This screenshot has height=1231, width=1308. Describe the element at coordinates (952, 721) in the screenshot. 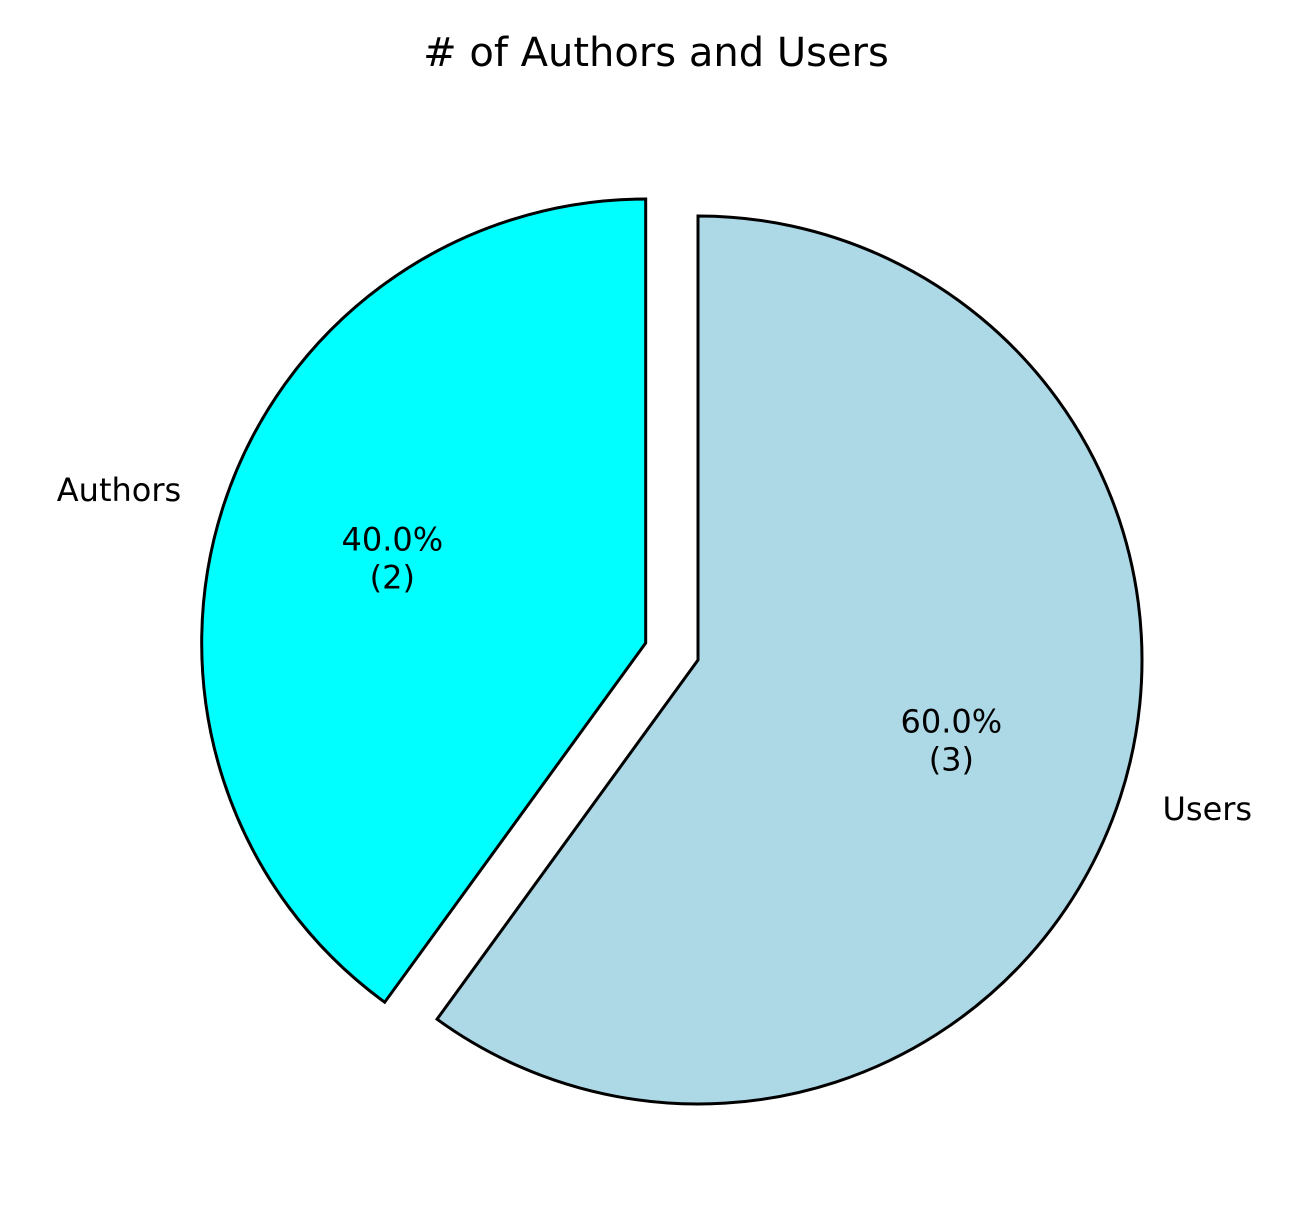

I see `percent-label-users: 60.0%` at that location.